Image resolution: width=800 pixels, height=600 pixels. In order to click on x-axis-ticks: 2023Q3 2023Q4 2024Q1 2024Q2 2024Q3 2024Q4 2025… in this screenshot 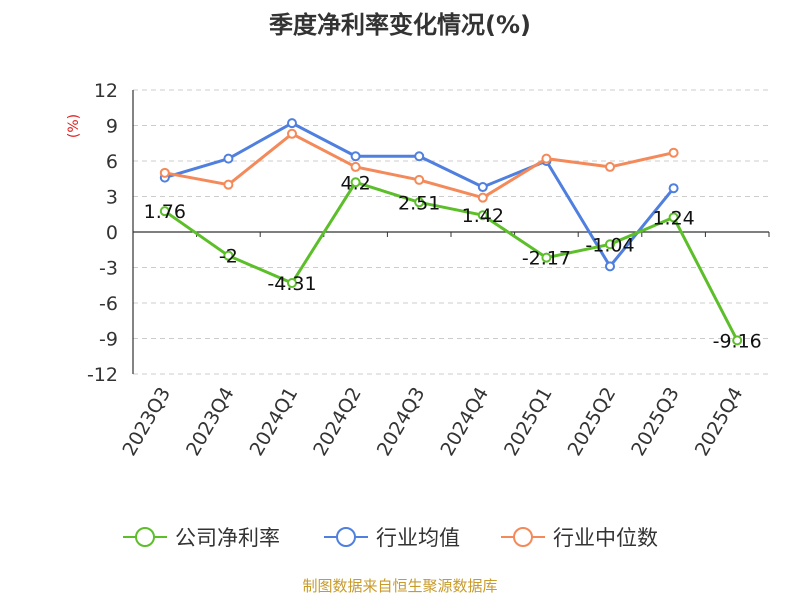, I will do `click(432, 422)`.